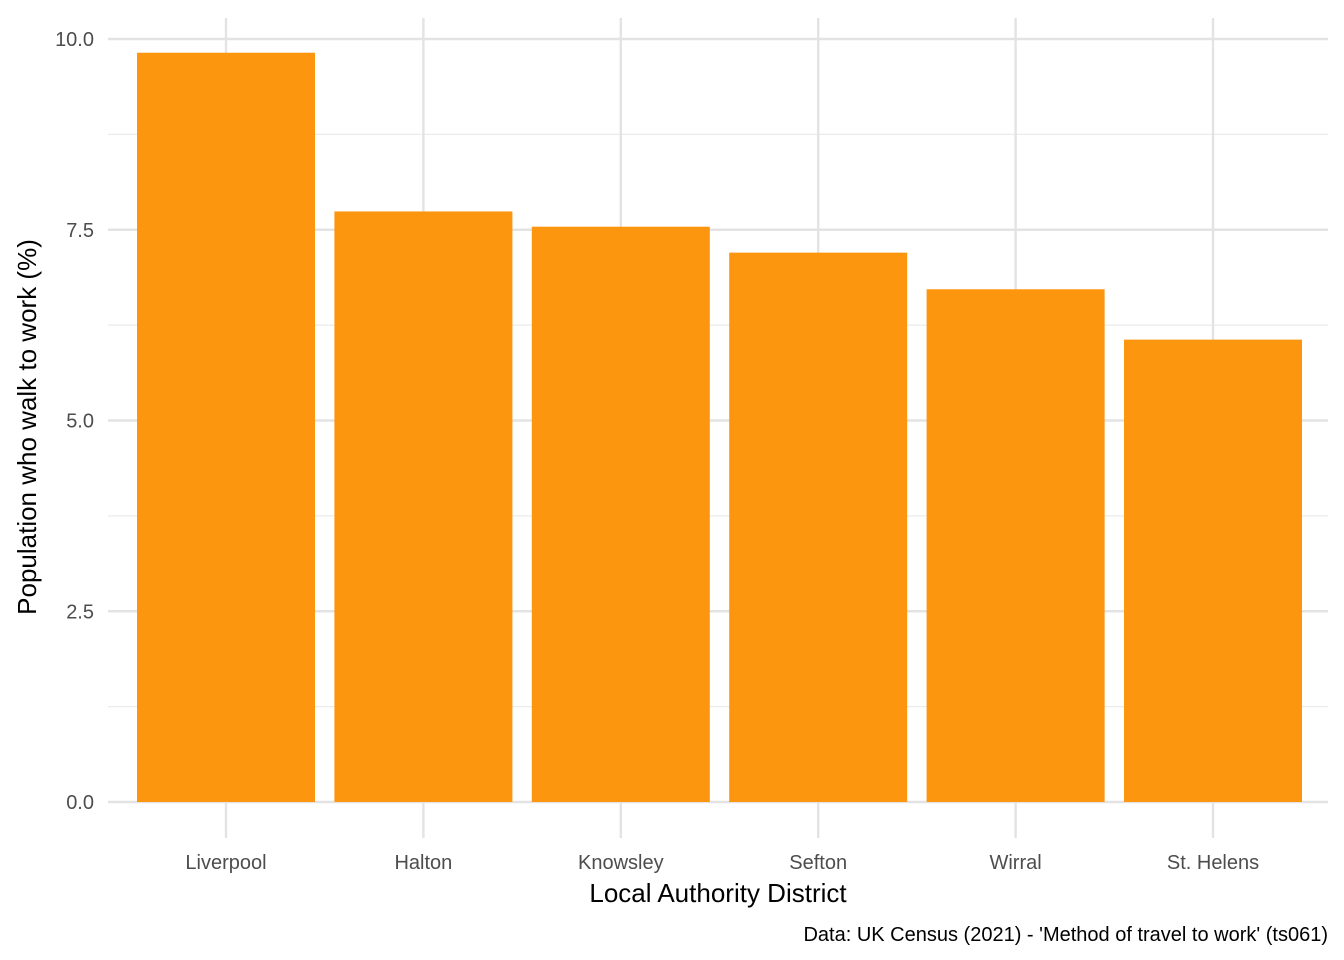 This screenshot has height=960, width=1344. I want to click on y-tick-label: 5.0, so click(80, 422).